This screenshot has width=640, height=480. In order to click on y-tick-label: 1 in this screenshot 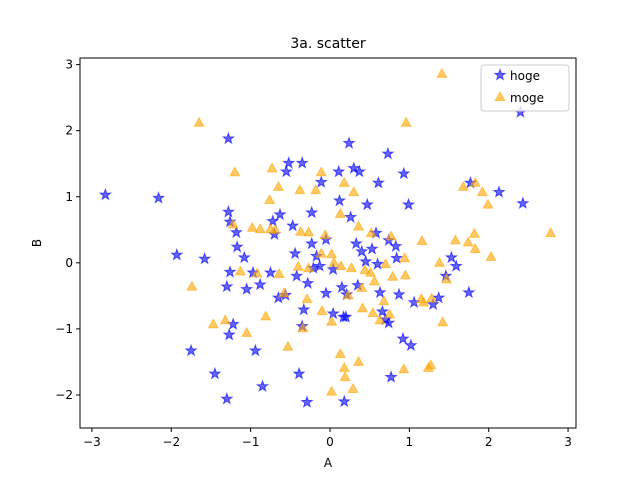, I will do `click(69, 197)`.